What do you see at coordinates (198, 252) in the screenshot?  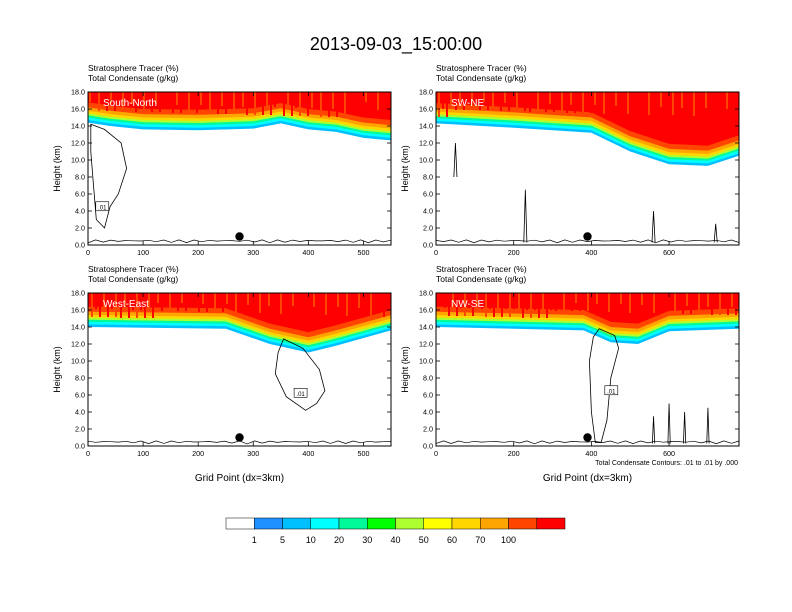 I see `x-tick-label: 200` at bounding box center [198, 252].